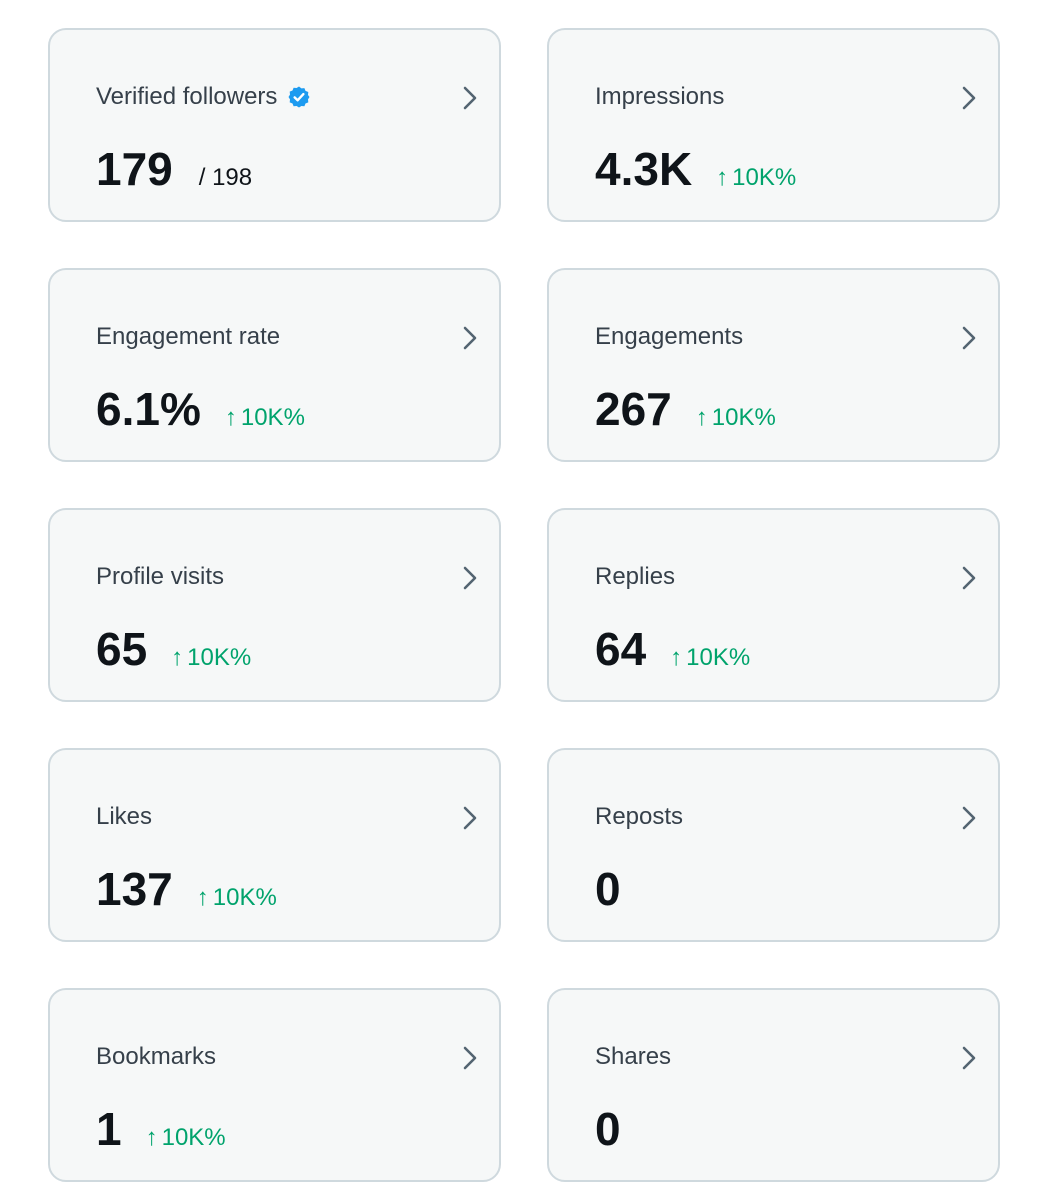 Image resolution: width=1047 pixels, height=1200 pixels. Describe the element at coordinates (695, 169) in the screenshot. I see `metric-value-row: 4.3K ↑ 10K%` at that location.